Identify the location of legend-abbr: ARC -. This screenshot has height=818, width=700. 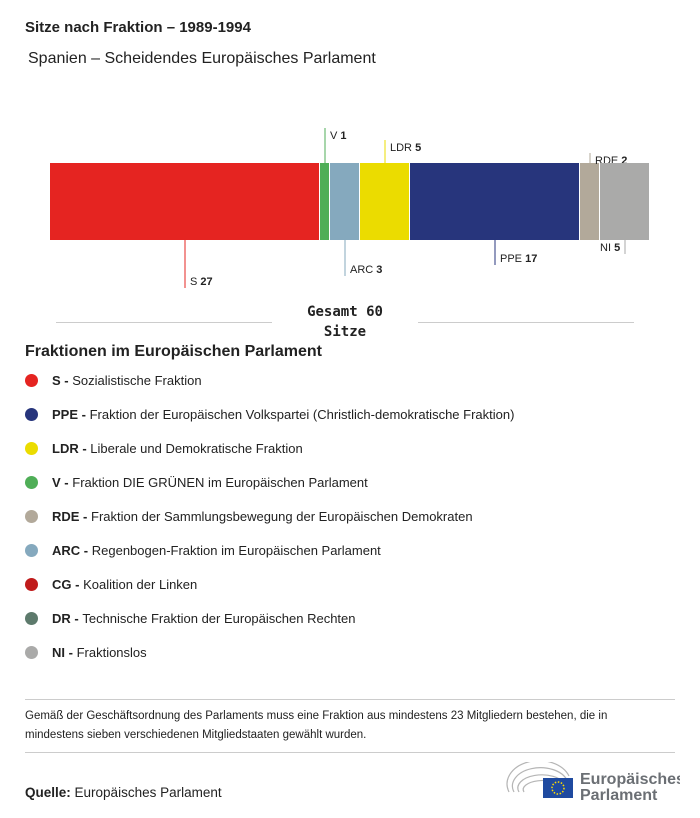
(70, 550).